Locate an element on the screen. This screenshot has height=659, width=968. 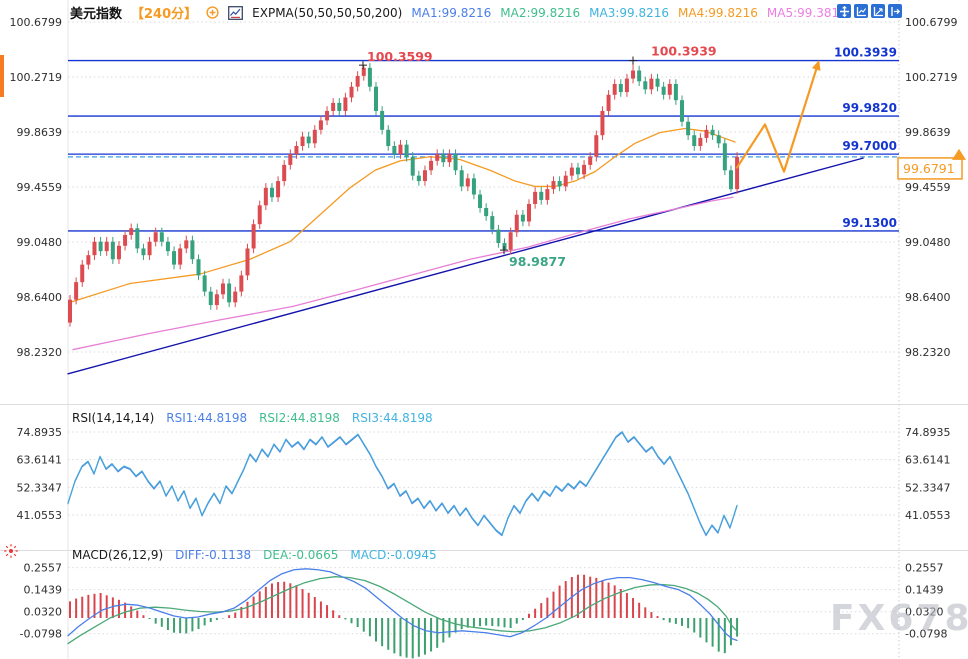
chart-toolbar is located at coordinates (868, 11).